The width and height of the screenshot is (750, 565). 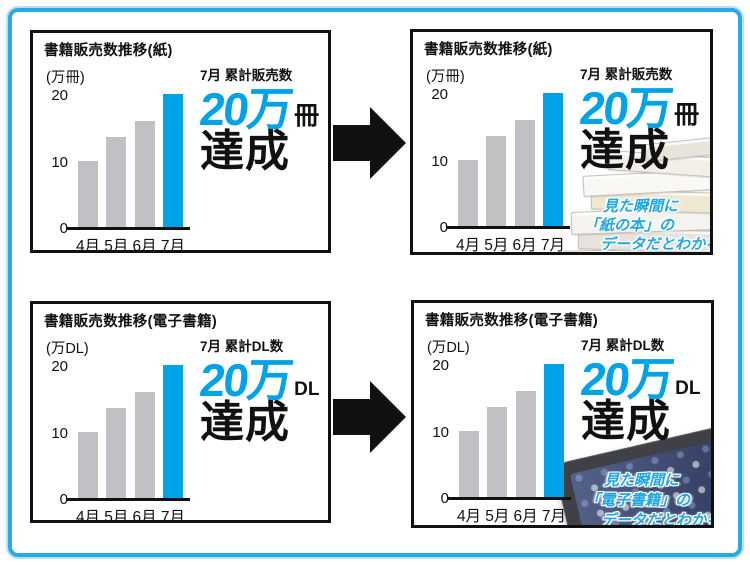 I want to click on annotation-caption: 見た瞬間に 「電子書籍」の データだとわかる!, so click(x=639, y=499).